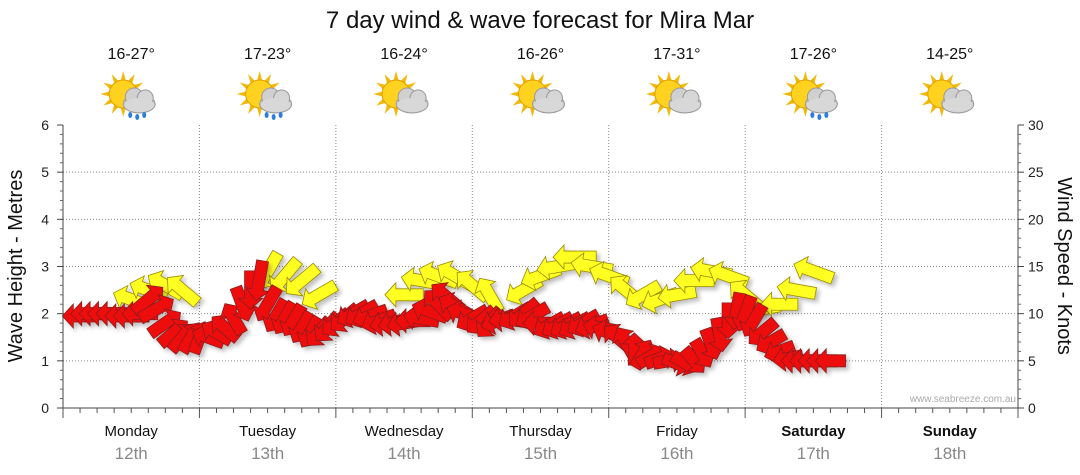 The width and height of the screenshot is (1080, 475). What do you see at coordinates (45, 267) in the screenshot?
I see `y-tick-label: 3` at bounding box center [45, 267].